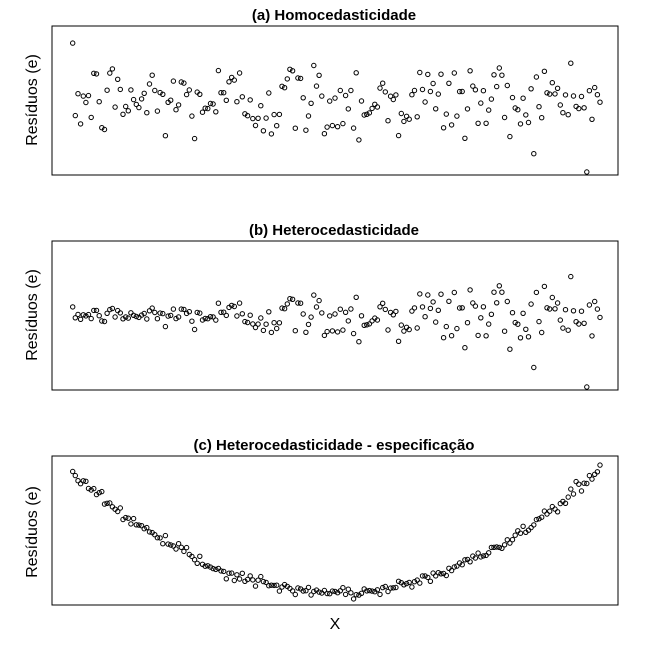 The height and width of the screenshot is (645, 645). What do you see at coordinates (334, 15) in the screenshot?
I see `panel-a-title: (a) Homocedasticidade` at bounding box center [334, 15].